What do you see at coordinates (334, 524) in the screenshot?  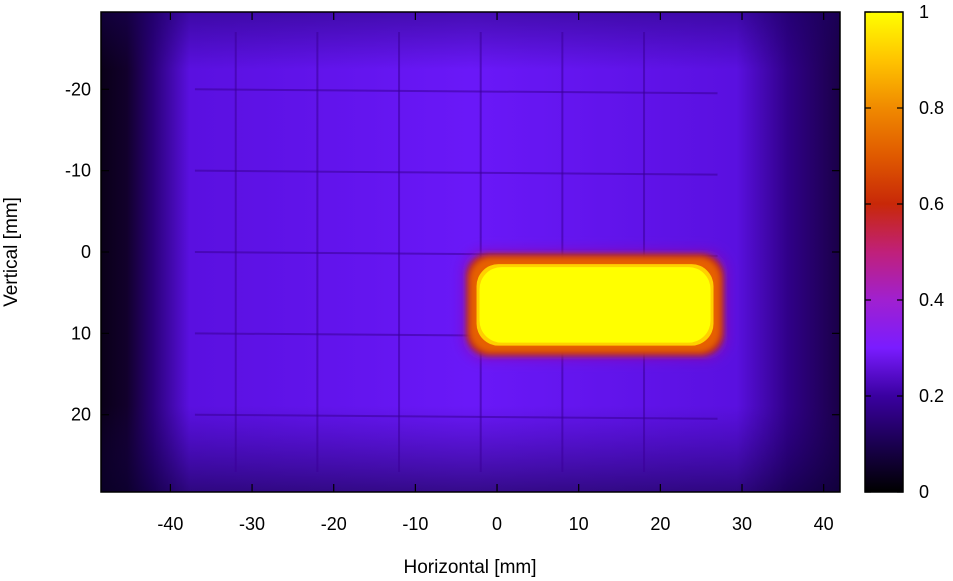 I see `x-tick-label: -20` at bounding box center [334, 524].